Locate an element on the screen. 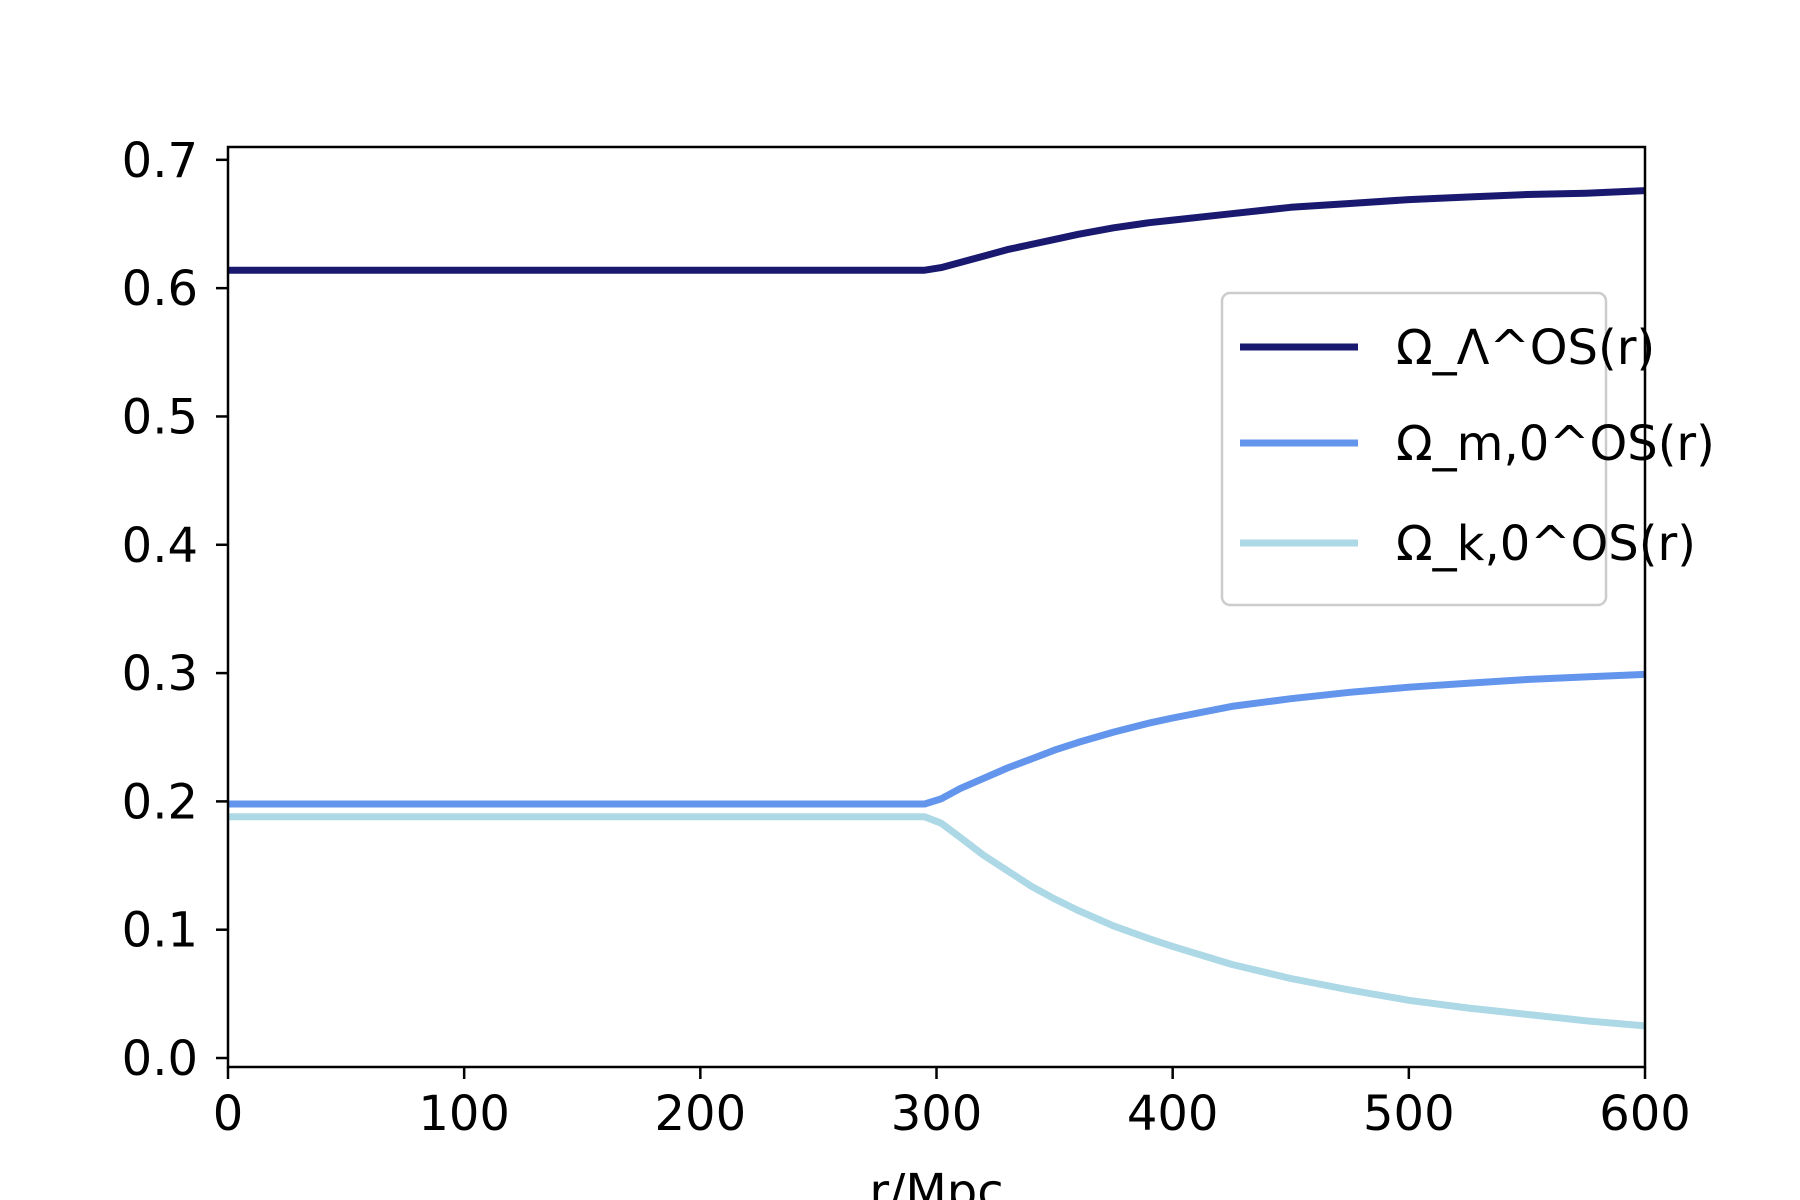 This screenshot has height=1200, width=1800. x-tick-label: 0 is located at coordinates (228, 1114).